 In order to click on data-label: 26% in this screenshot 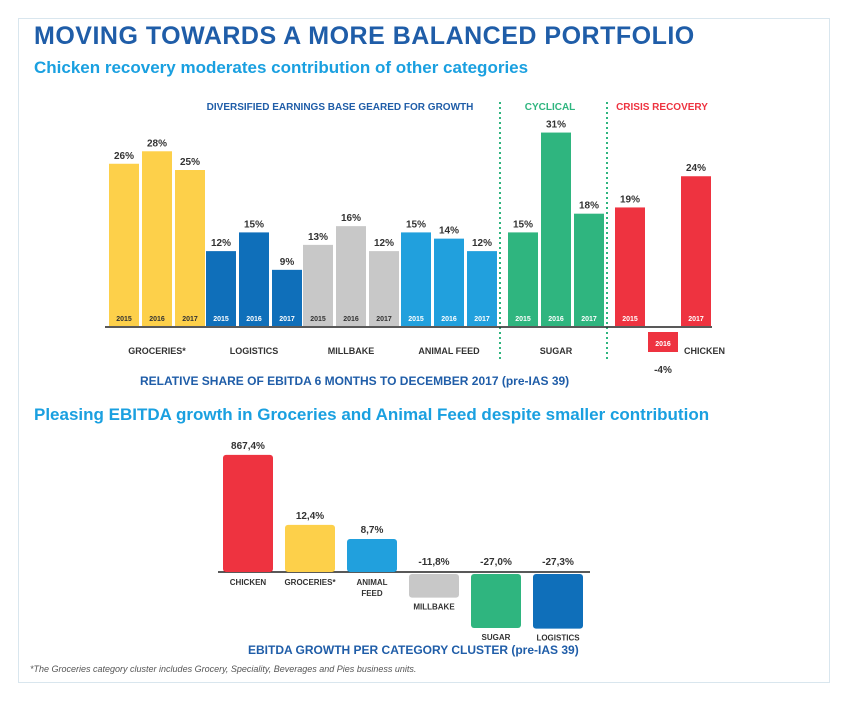, I will do `click(124, 156)`.